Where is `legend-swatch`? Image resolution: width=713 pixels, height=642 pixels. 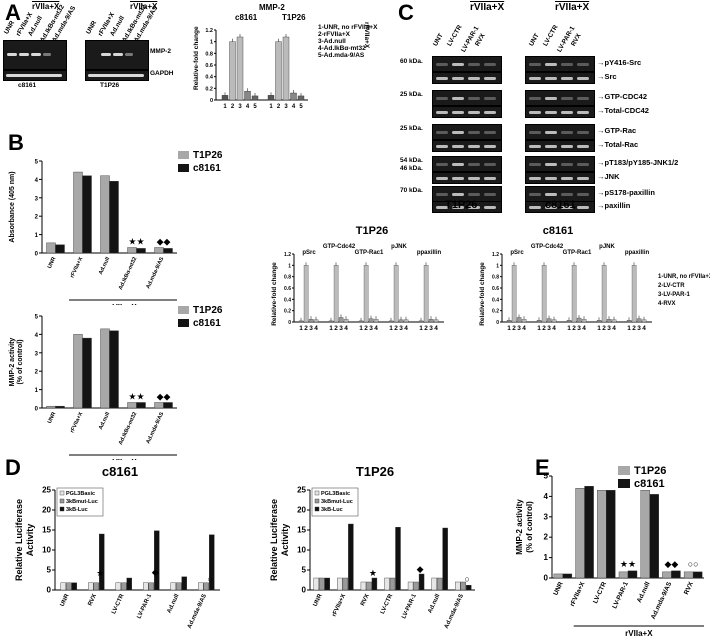
legend-swatch is located at coordinates (183, 168).